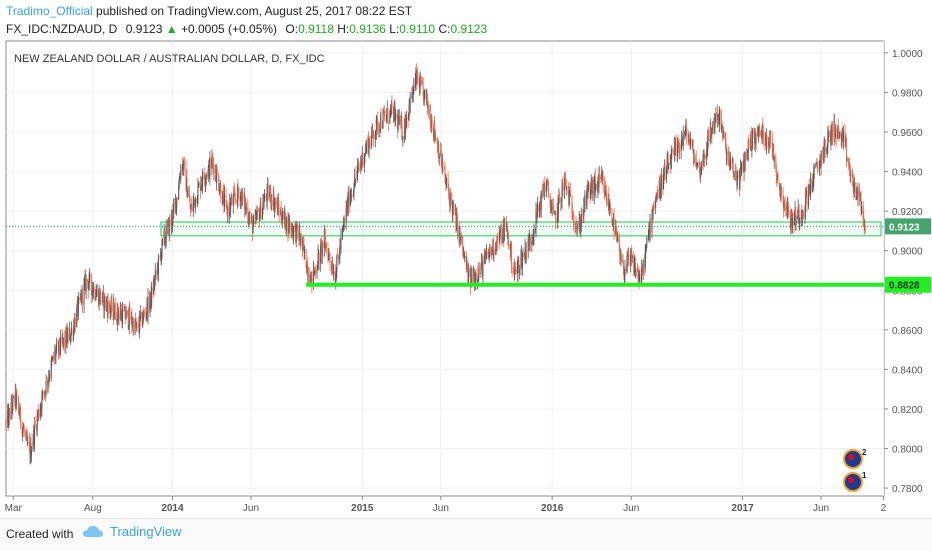 Image resolution: width=932 pixels, height=551 pixels. I want to click on cloud-icon, so click(93, 531).